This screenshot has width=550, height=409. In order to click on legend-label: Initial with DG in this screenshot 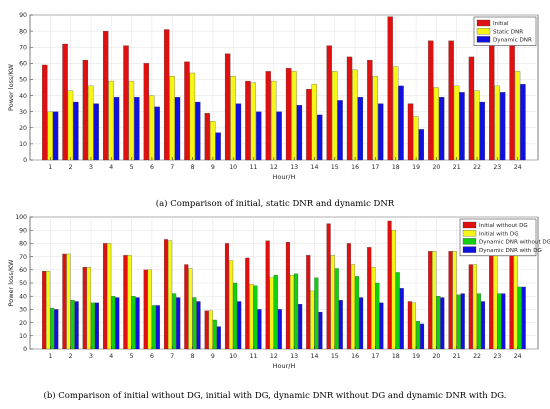, I will do `click(499, 234)`.